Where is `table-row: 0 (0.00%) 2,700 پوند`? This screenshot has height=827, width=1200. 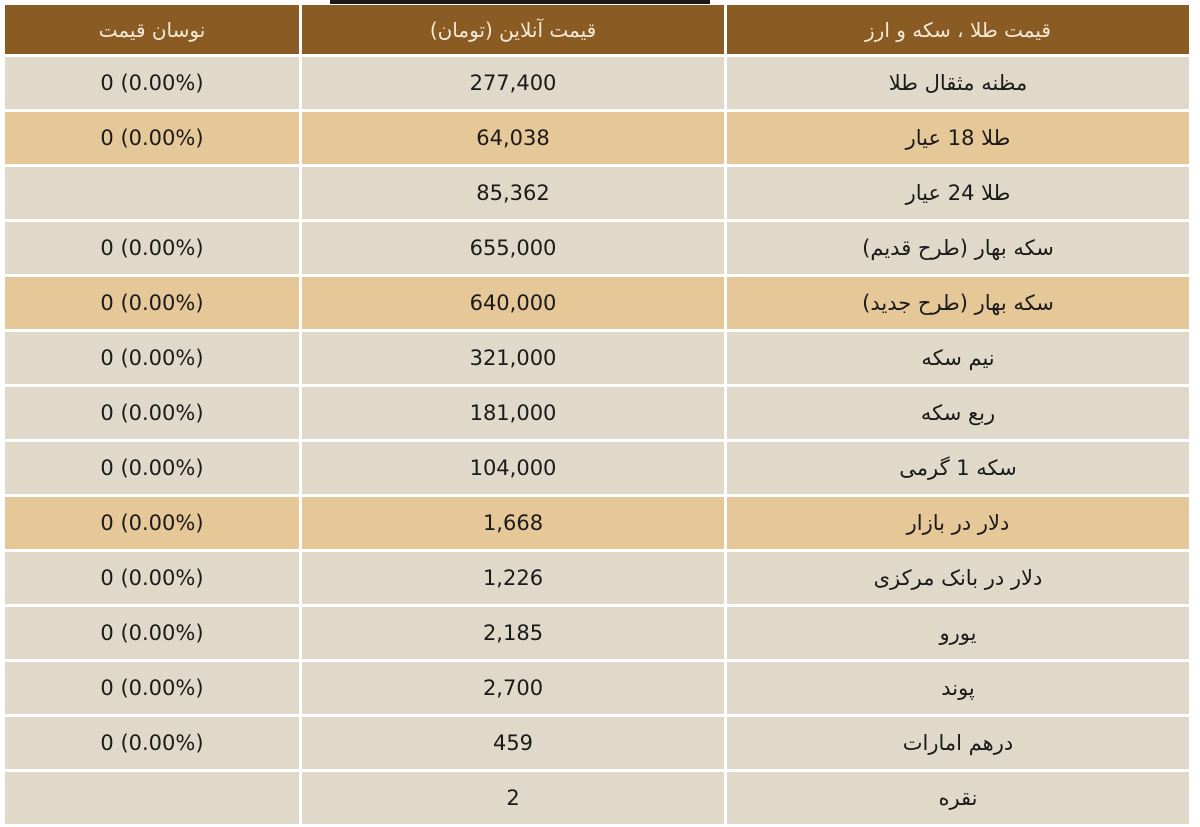
table-row: 0 (0.00%) 2,700 پوند is located at coordinates (597, 688).